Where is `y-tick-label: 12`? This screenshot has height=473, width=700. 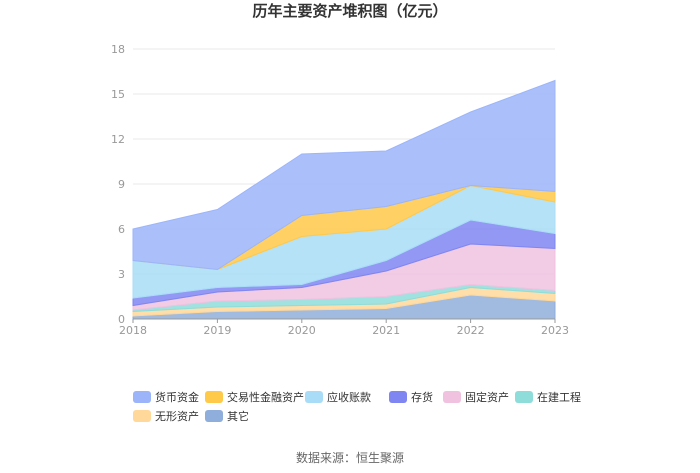
y-tick-label: 12 is located at coordinates (118, 139).